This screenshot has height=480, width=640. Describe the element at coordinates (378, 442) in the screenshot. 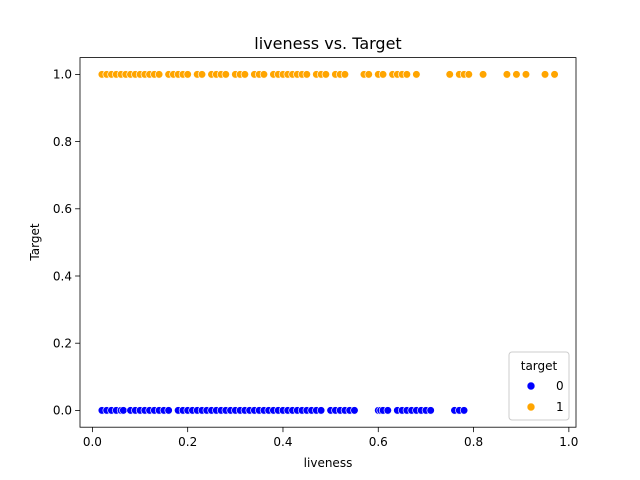

I see `x-tick-label: 0.6` at that location.